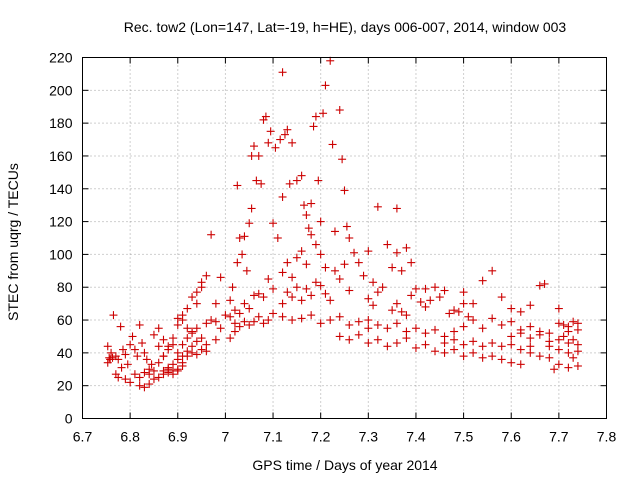 The width and height of the screenshot is (640, 480). I want to click on y-tick-label: 100, so click(61, 254).